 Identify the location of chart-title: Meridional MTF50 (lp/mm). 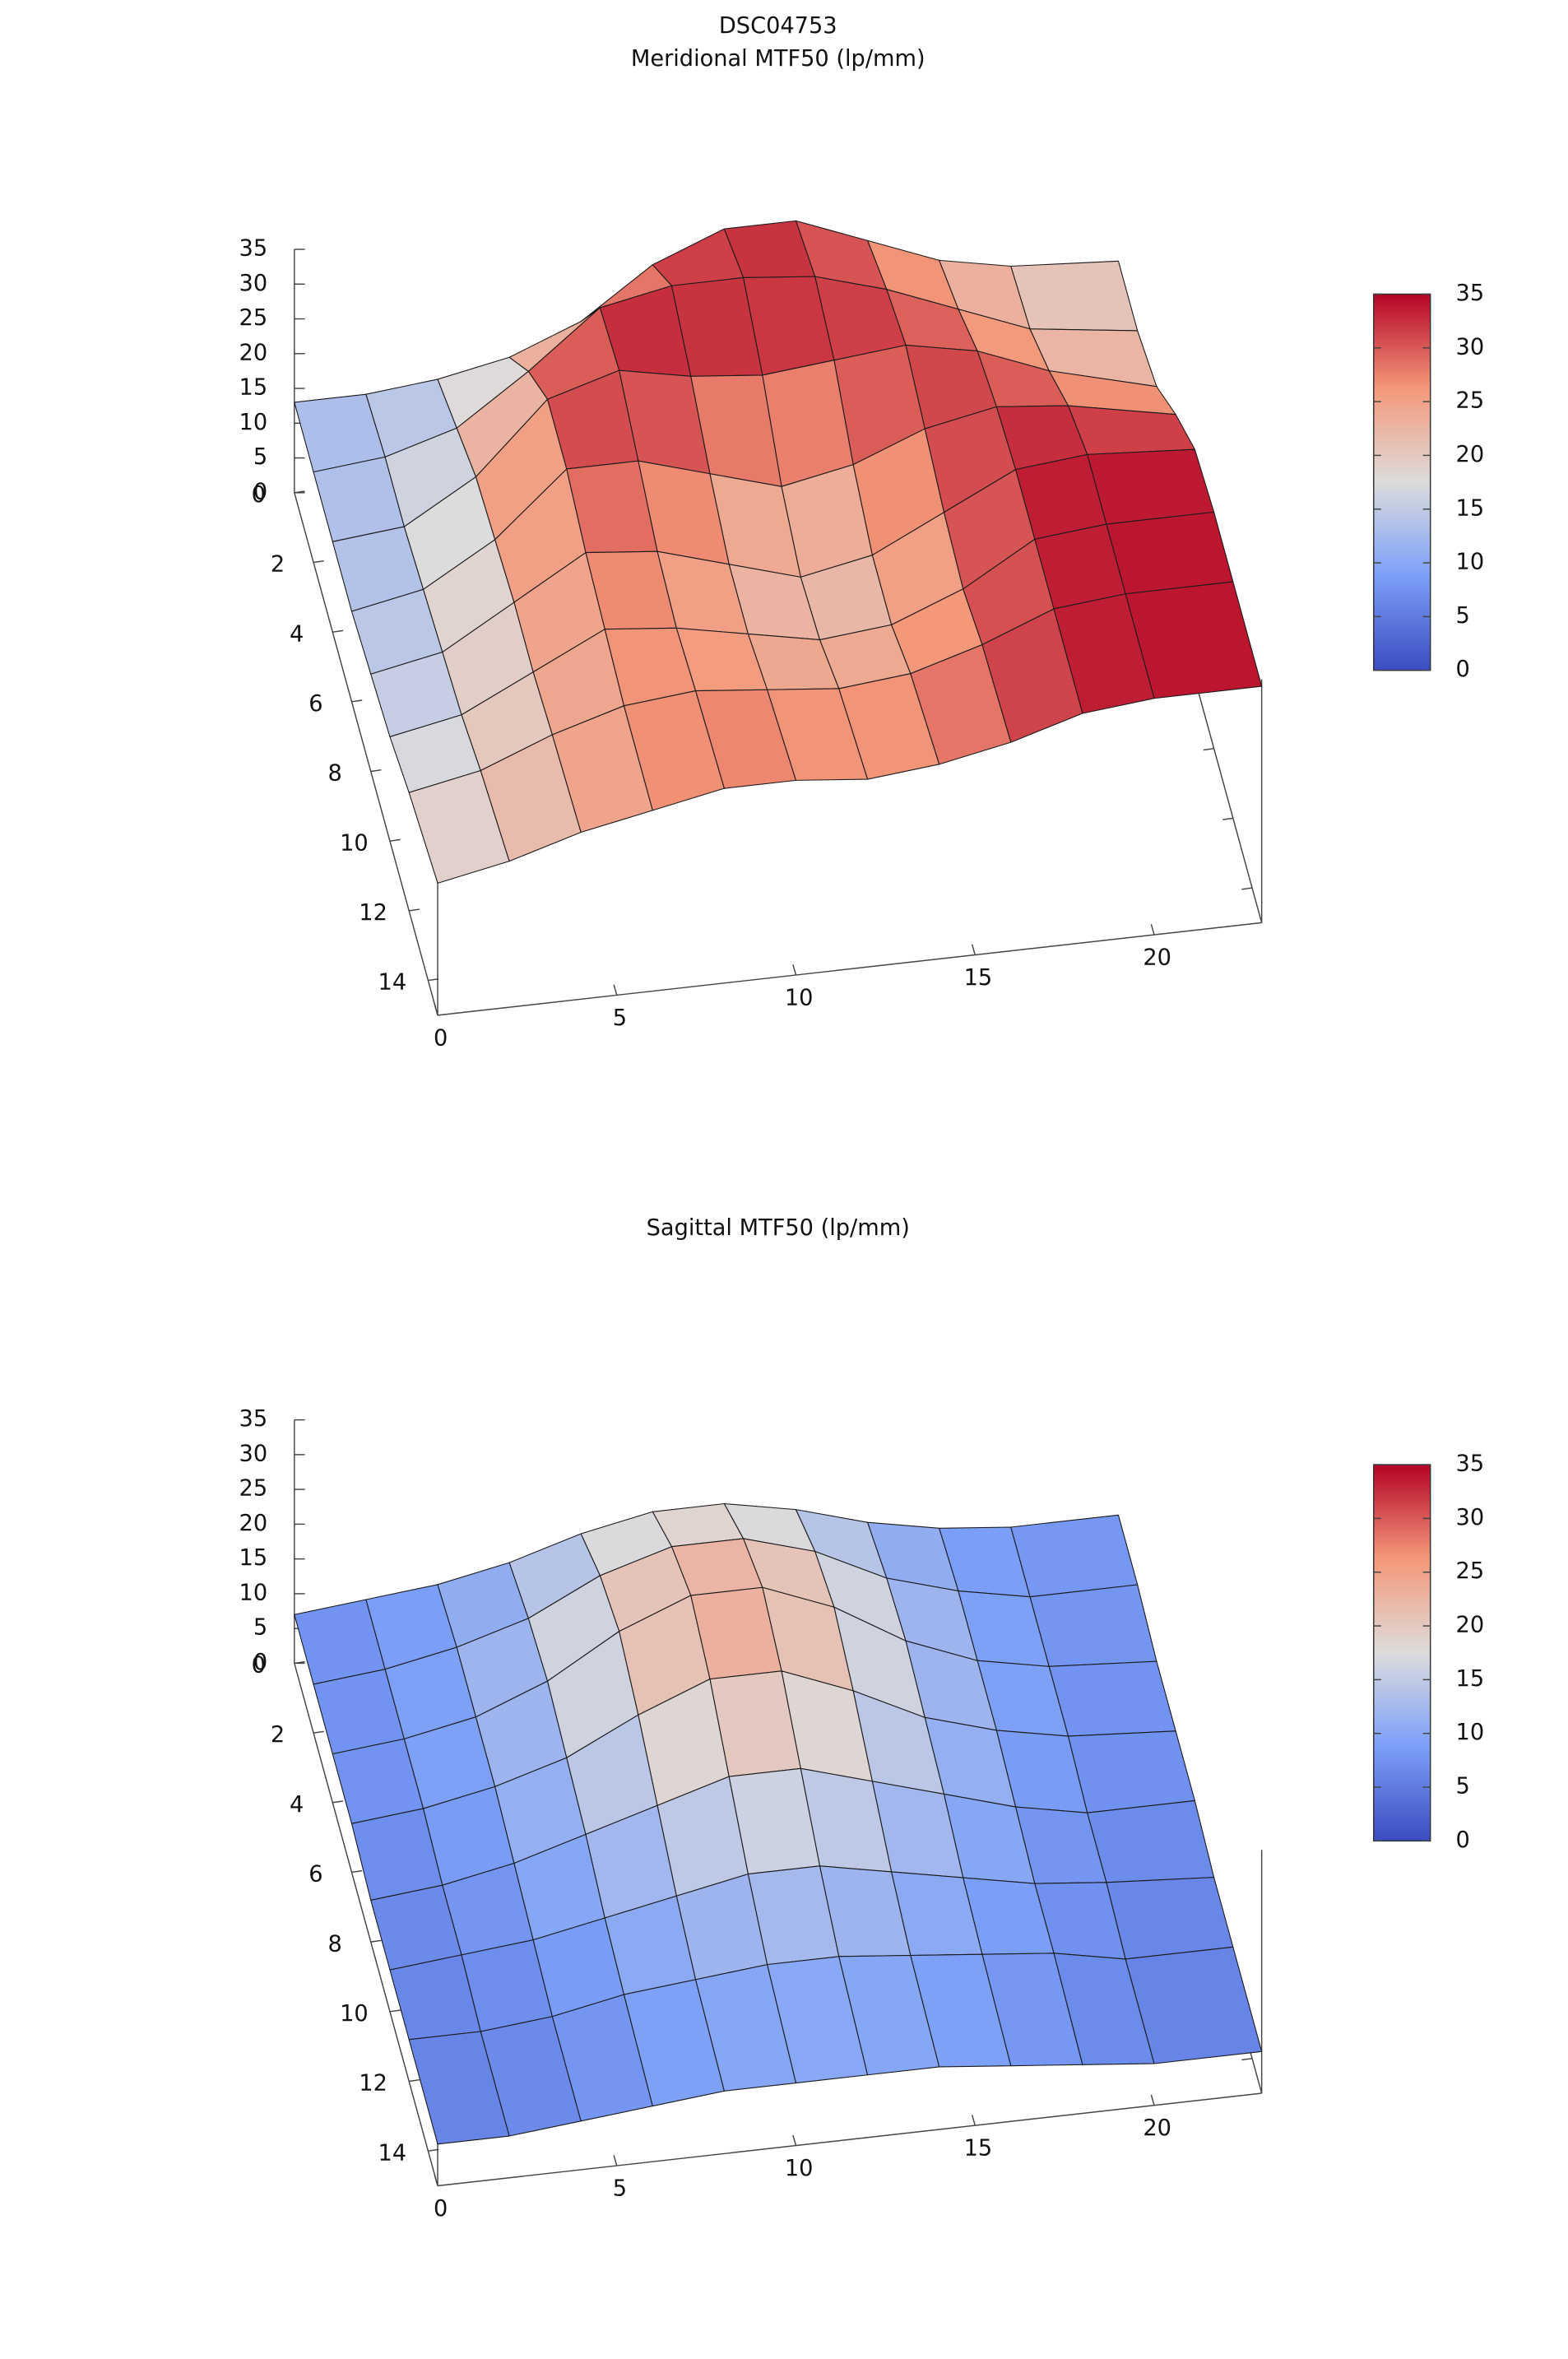
(778, 59).